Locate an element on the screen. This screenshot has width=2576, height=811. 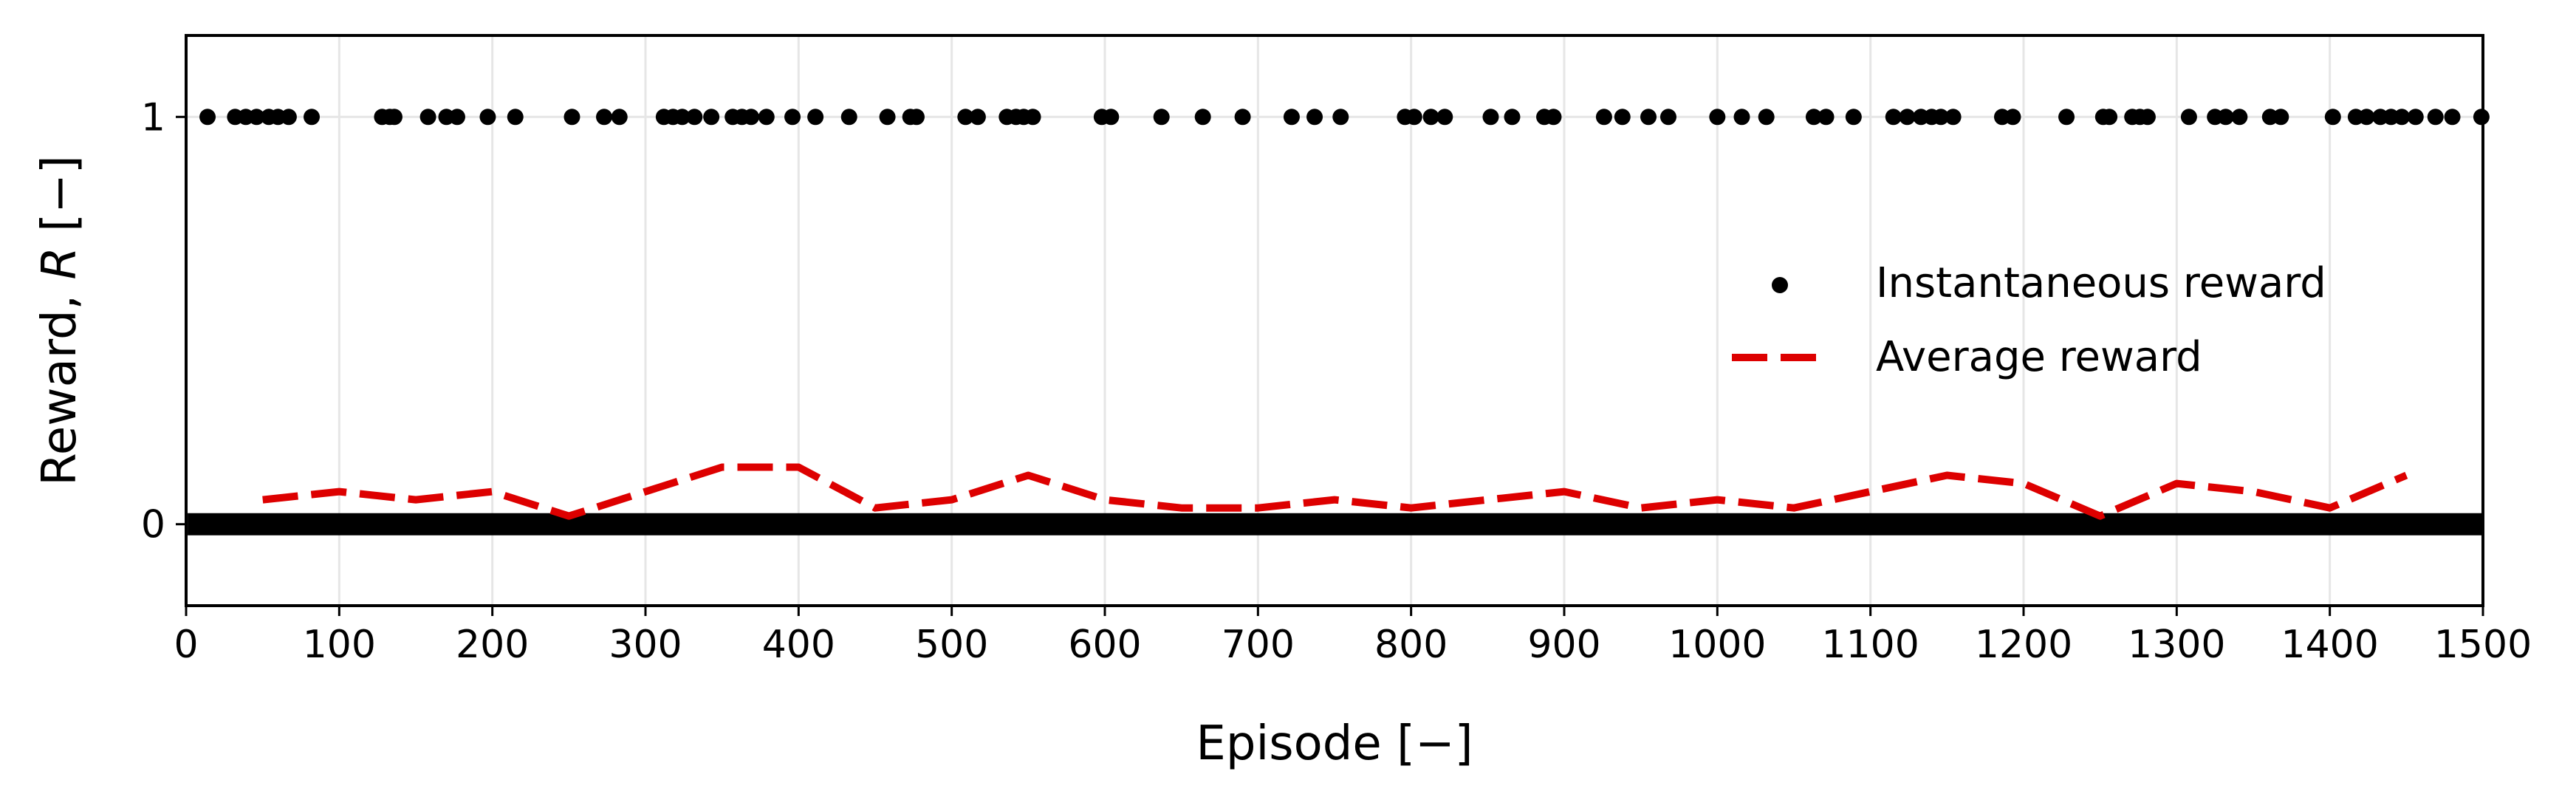
x-tick-label: 1300 is located at coordinates (2176, 645).